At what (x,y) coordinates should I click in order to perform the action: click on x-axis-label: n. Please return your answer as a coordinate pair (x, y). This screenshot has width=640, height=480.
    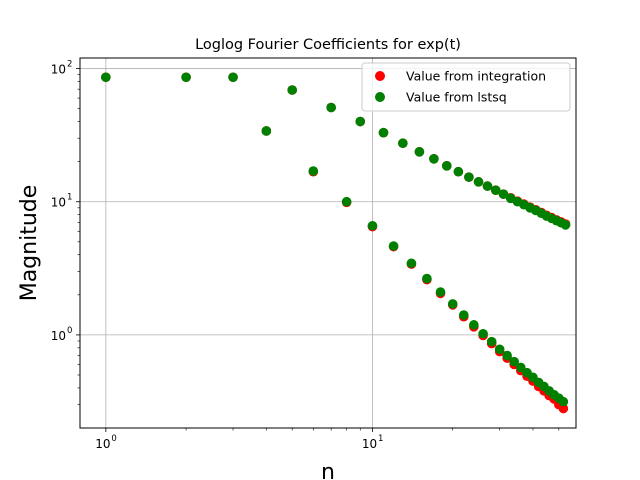
    Looking at the image, I should click on (328, 470).